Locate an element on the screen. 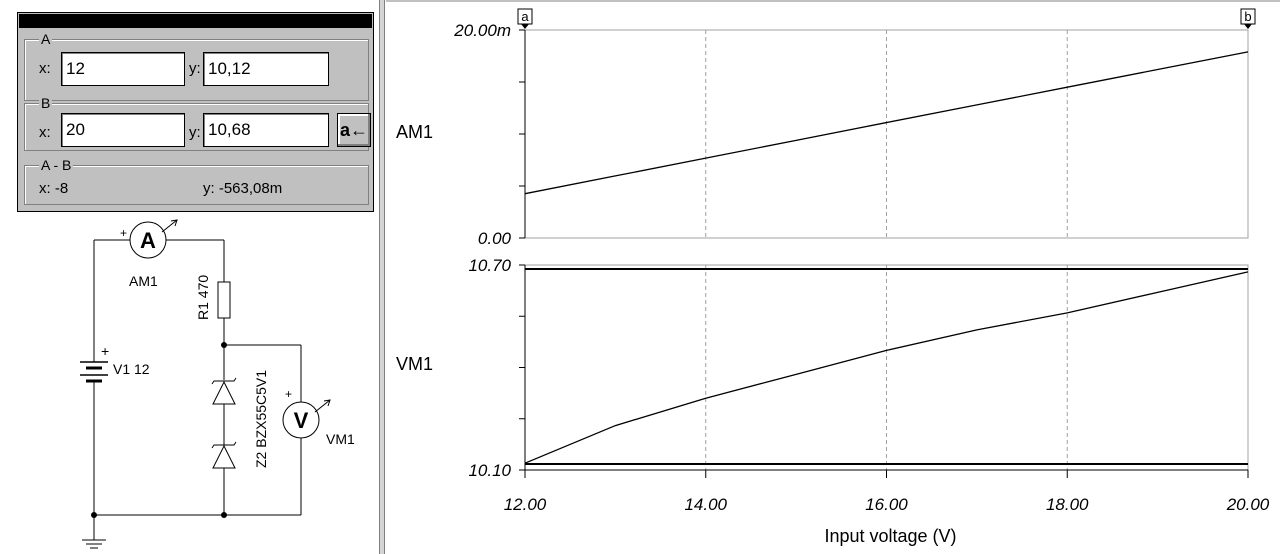 This screenshot has height=554, width=1280. voltmeter-label: VM1 is located at coordinates (340, 439).